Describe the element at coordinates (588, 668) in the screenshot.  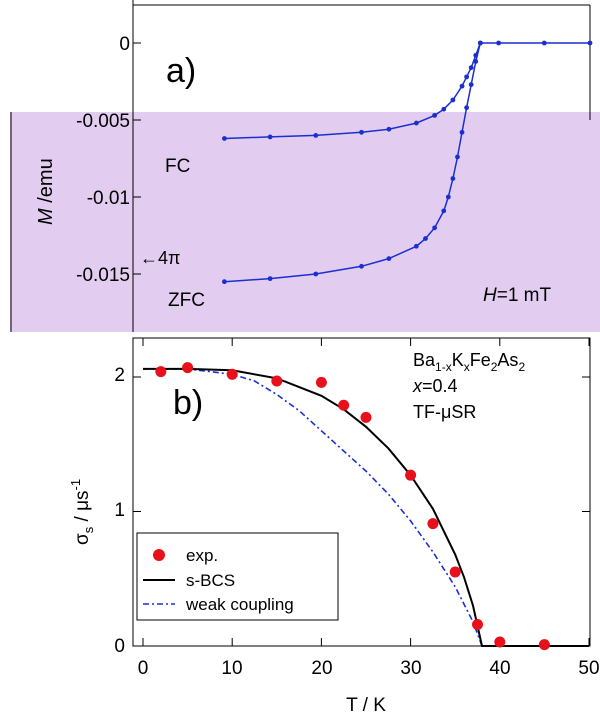
I see `x-tick-label: 50` at that location.